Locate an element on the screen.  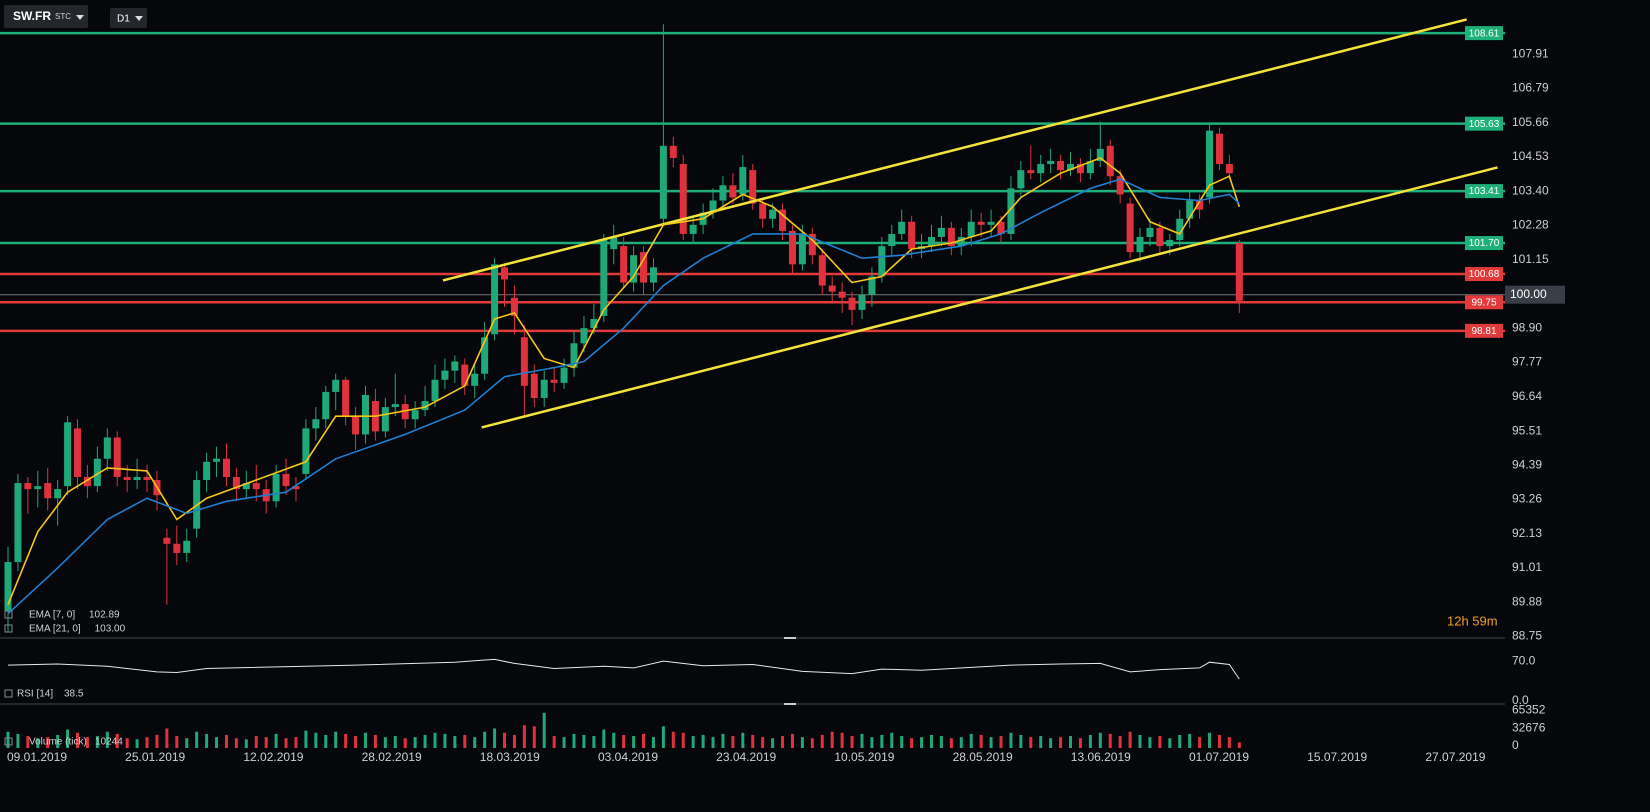
y-tick-label: 106.79 is located at coordinates (1530, 88).